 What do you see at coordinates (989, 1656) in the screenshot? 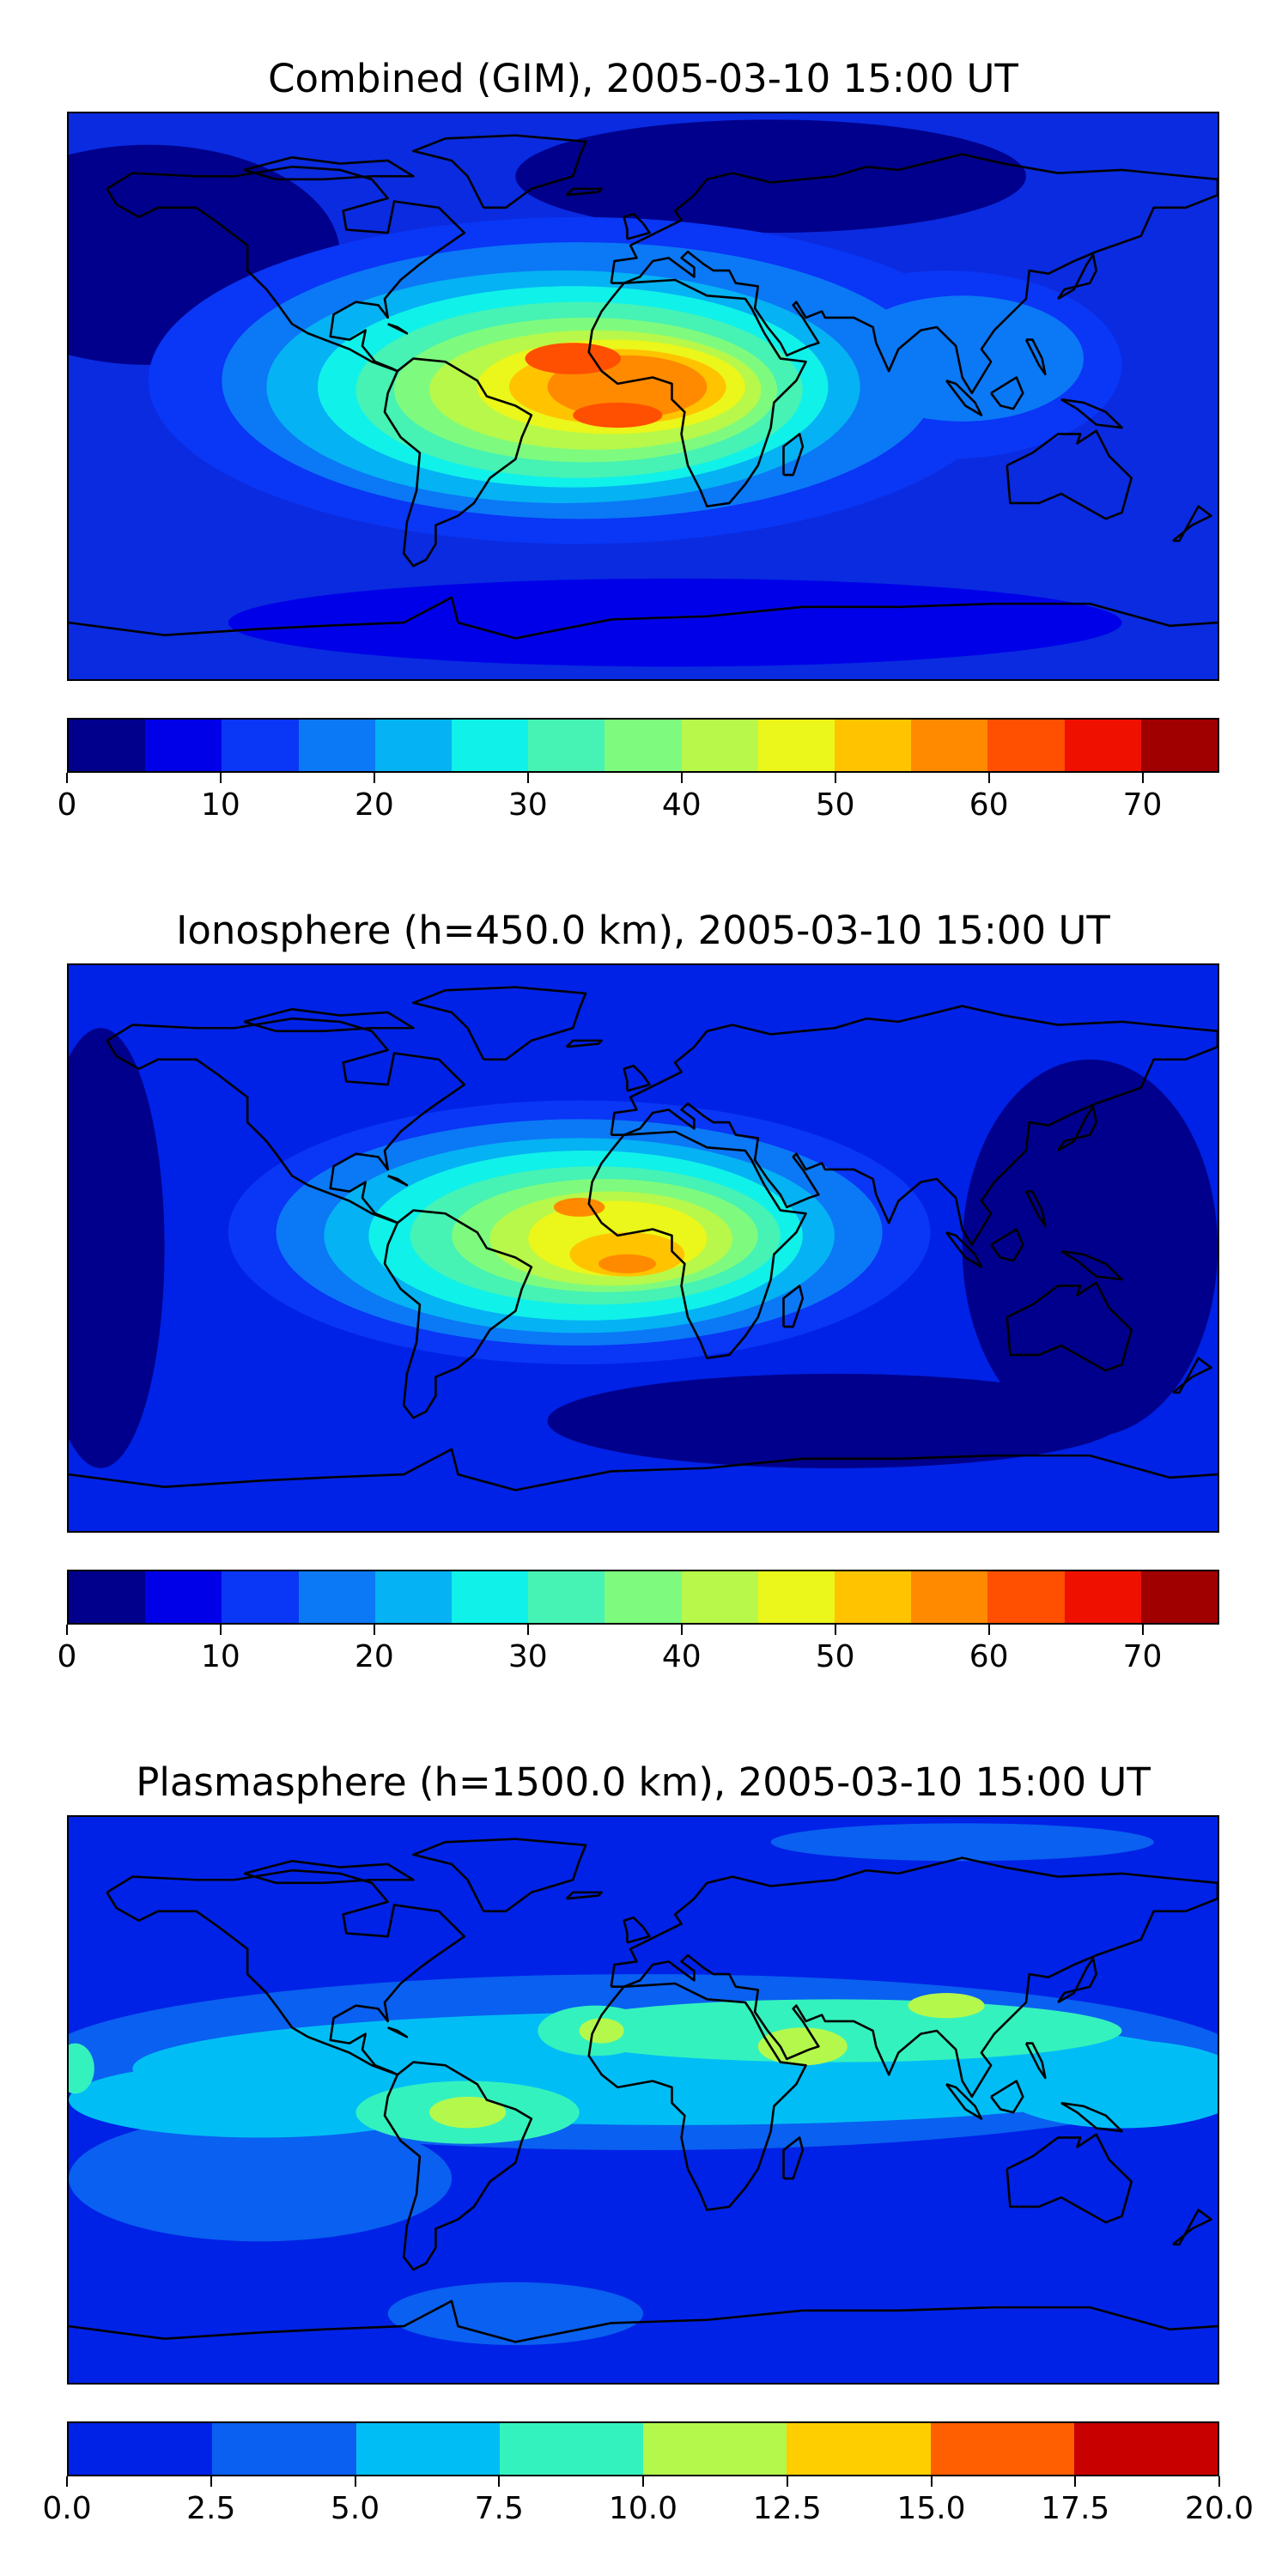
I see `tick-label: 60` at bounding box center [989, 1656].